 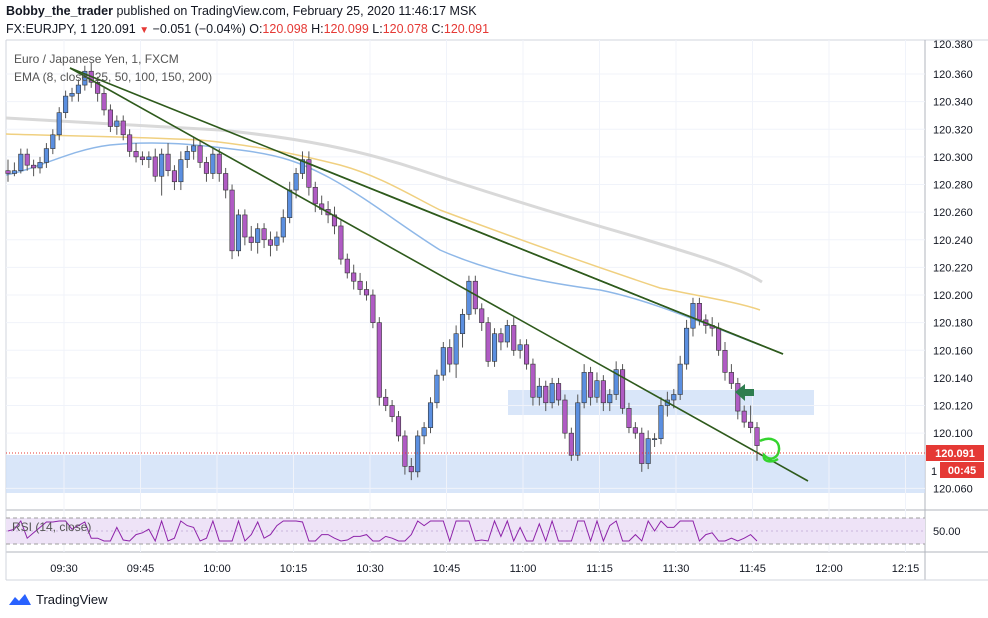 I want to click on price-tick-label: 120.340, so click(x=953, y=103).